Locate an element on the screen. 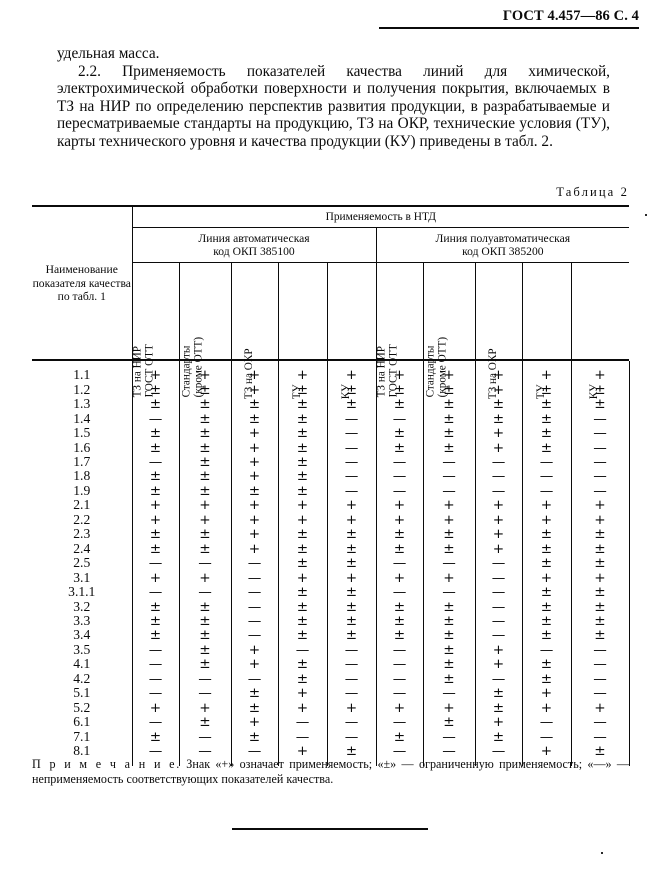  header-rule is located at coordinates (509, 28).